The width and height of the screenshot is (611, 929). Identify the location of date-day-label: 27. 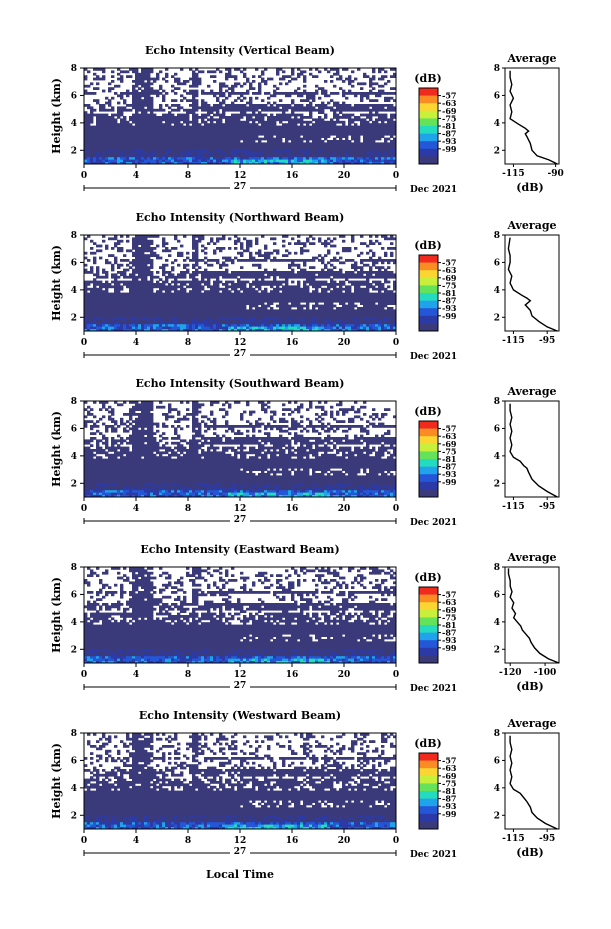
(240, 187).